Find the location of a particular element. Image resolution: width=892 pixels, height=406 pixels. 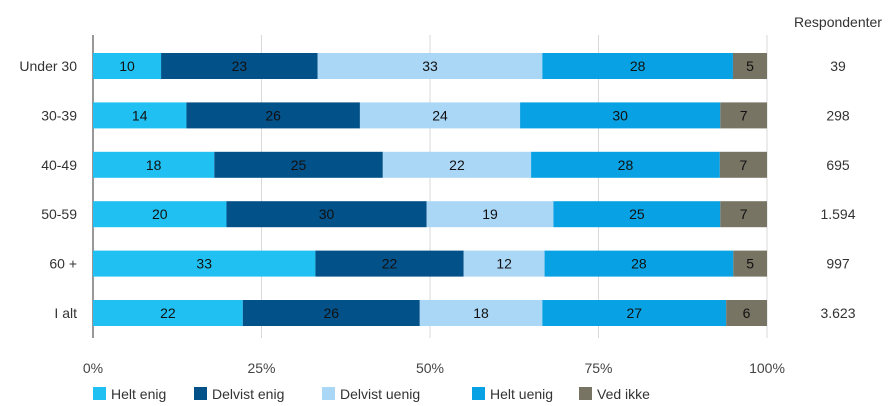

legend-label: Ved ikke is located at coordinates (623, 394).